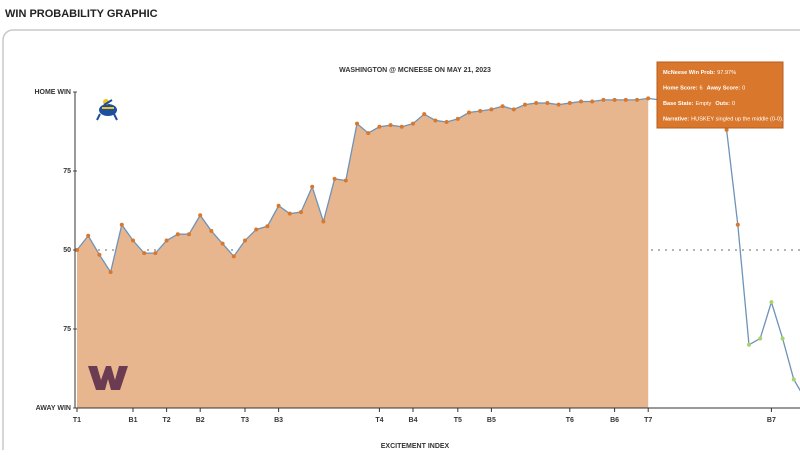  What do you see at coordinates (703, 104) in the screenshot?
I see `tooltip-value: Empty` at bounding box center [703, 104].